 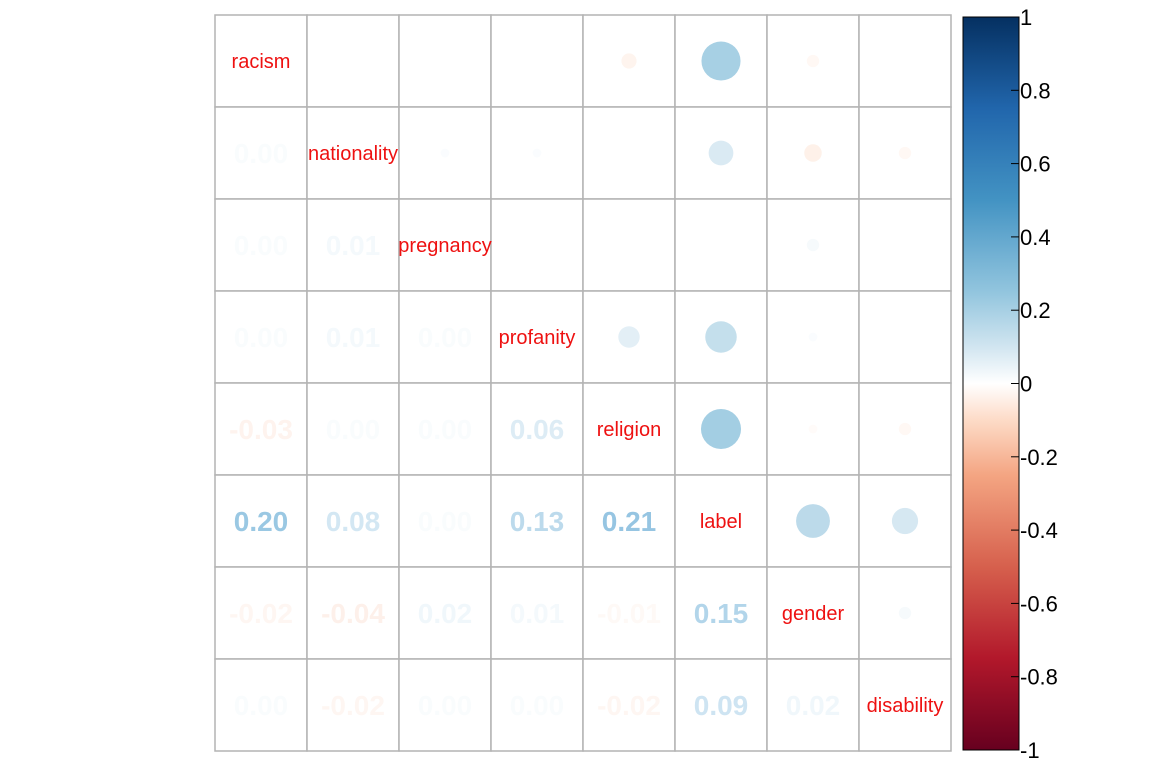 What do you see at coordinates (1035, 90) in the screenshot?
I see `colorbar-tick-label: 0.8` at bounding box center [1035, 90].